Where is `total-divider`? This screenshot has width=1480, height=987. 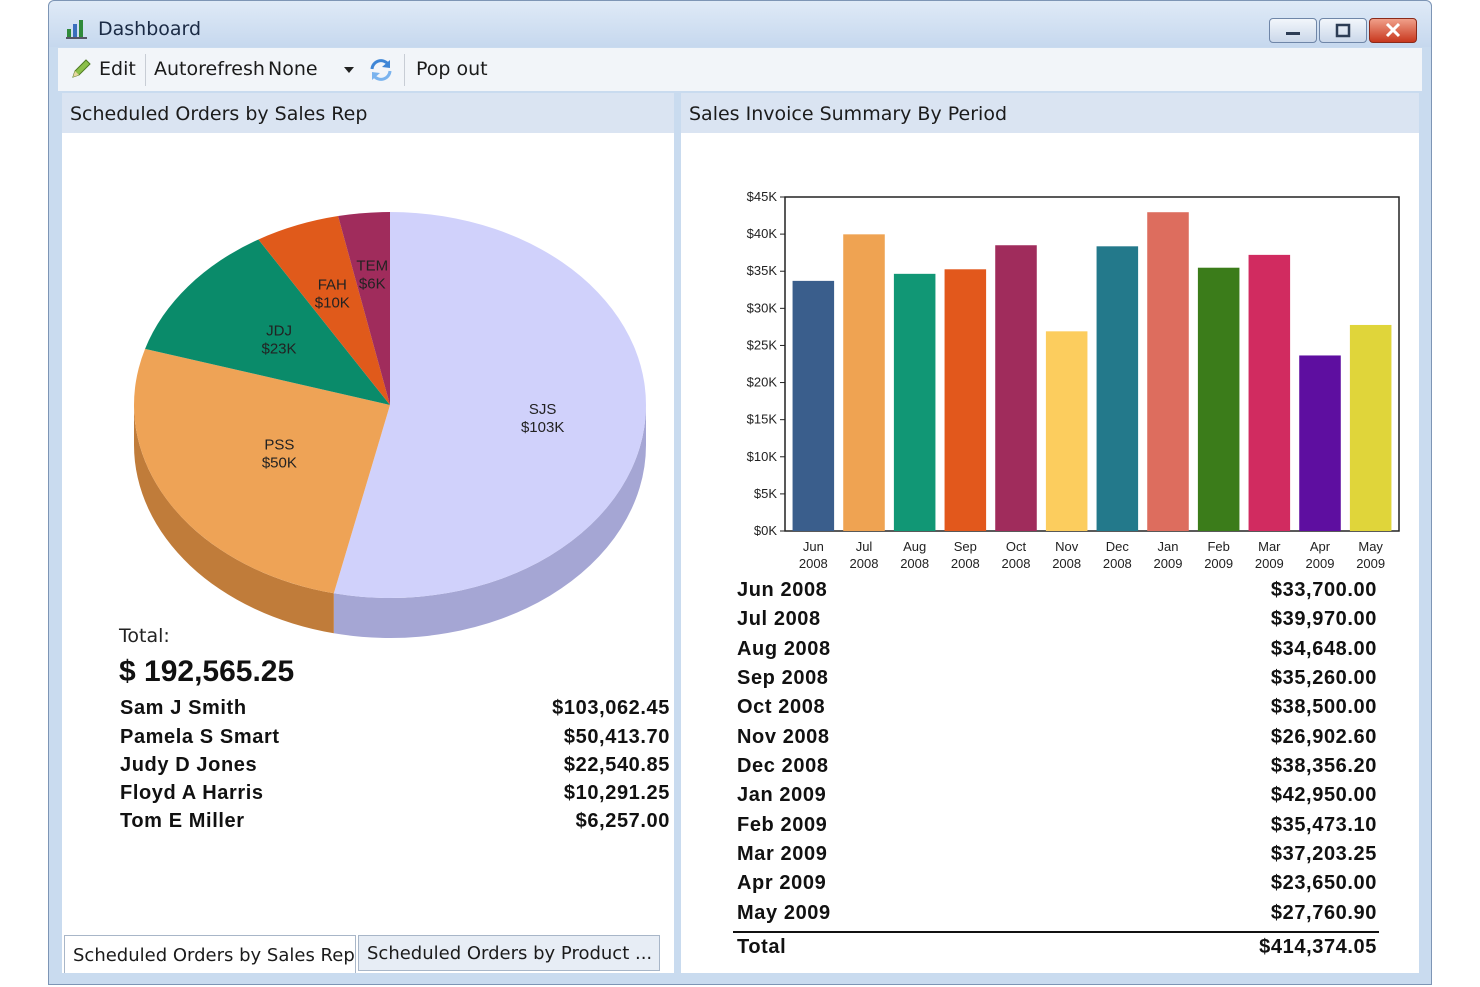 total-divider is located at coordinates (1056, 932).